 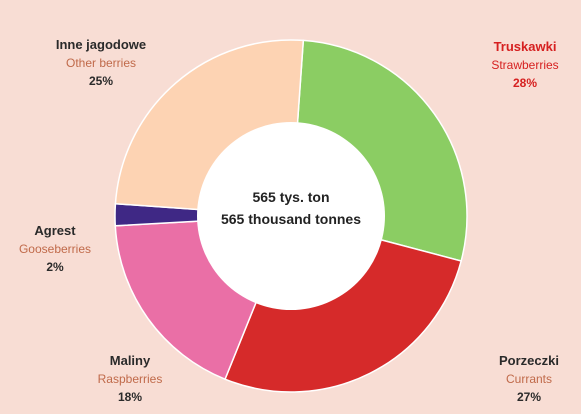 What do you see at coordinates (130, 360) in the screenshot?
I see `label-raspberries-pl: Maliny` at bounding box center [130, 360].